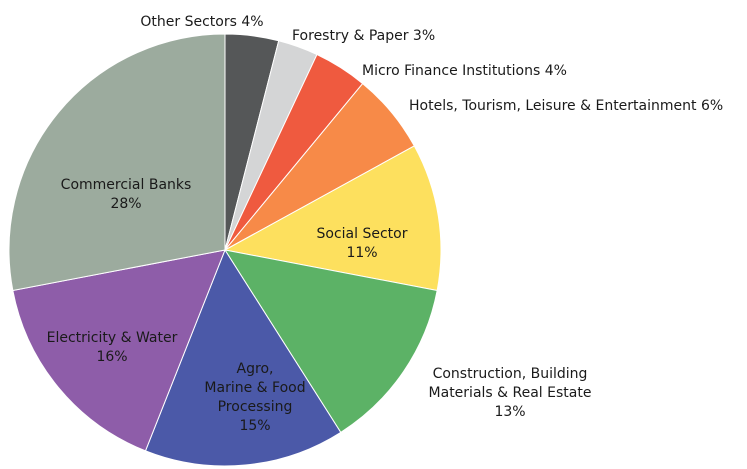  Describe the element at coordinates (509, 412) in the screenshot. I see `slice-label-line: 13%` at that location.